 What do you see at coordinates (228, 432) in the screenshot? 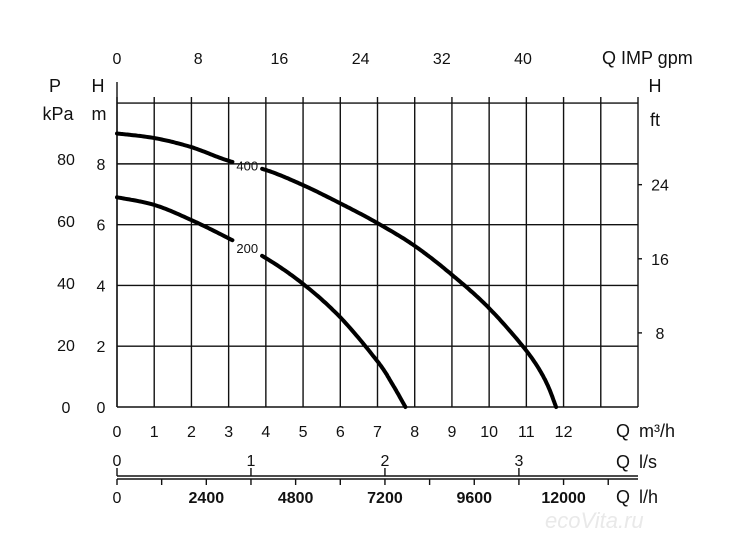
I see `x-tick-label: 3` at bounding box center [228, 432].